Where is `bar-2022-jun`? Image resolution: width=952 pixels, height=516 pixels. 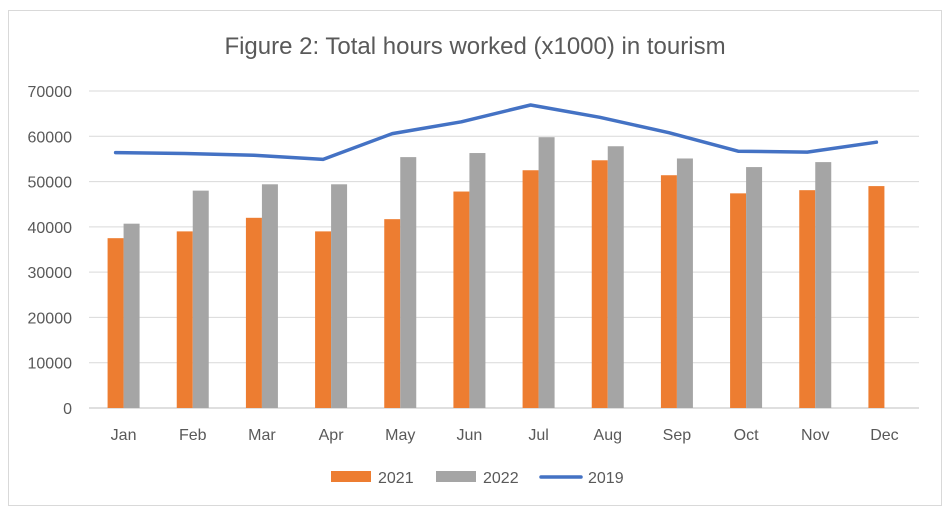
bar-2022-jun is located at coordinates (477, 280).